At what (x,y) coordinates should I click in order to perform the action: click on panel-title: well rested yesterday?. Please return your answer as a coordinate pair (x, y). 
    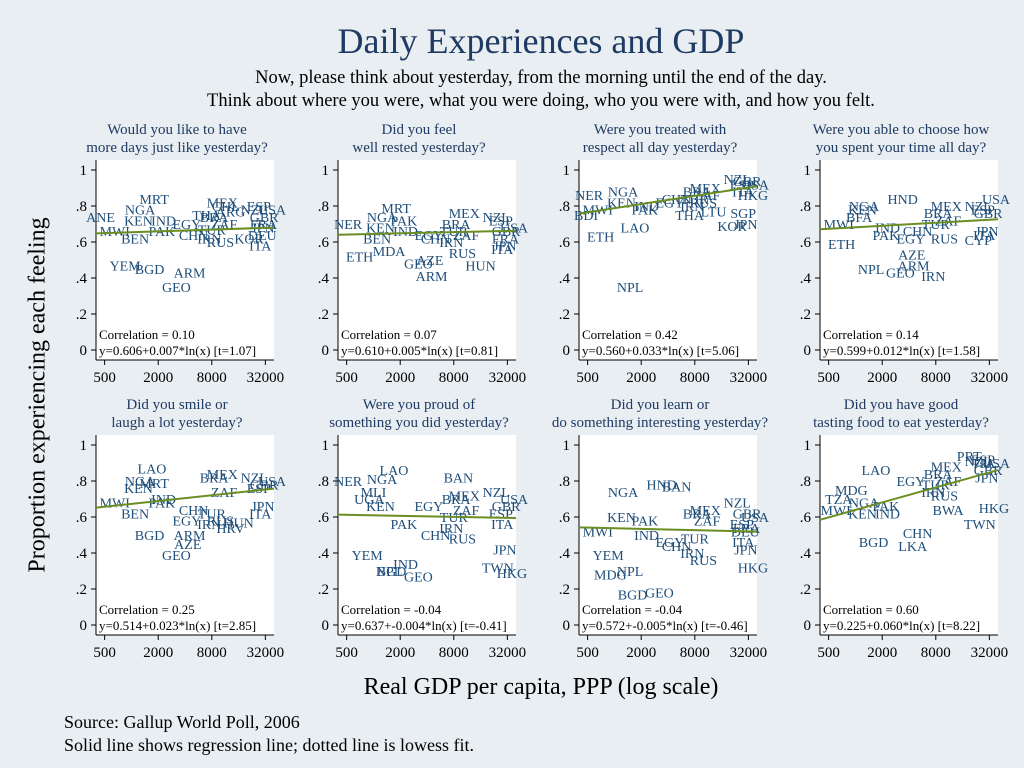
    Looking at the image, I should click on (419, 148).